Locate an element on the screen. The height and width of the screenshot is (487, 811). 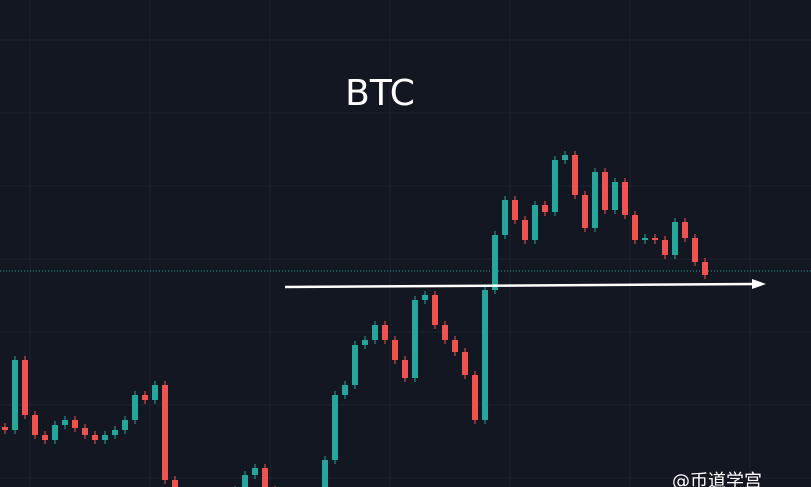
watermark: @币道学宫 is located at coordinates (717, 479).